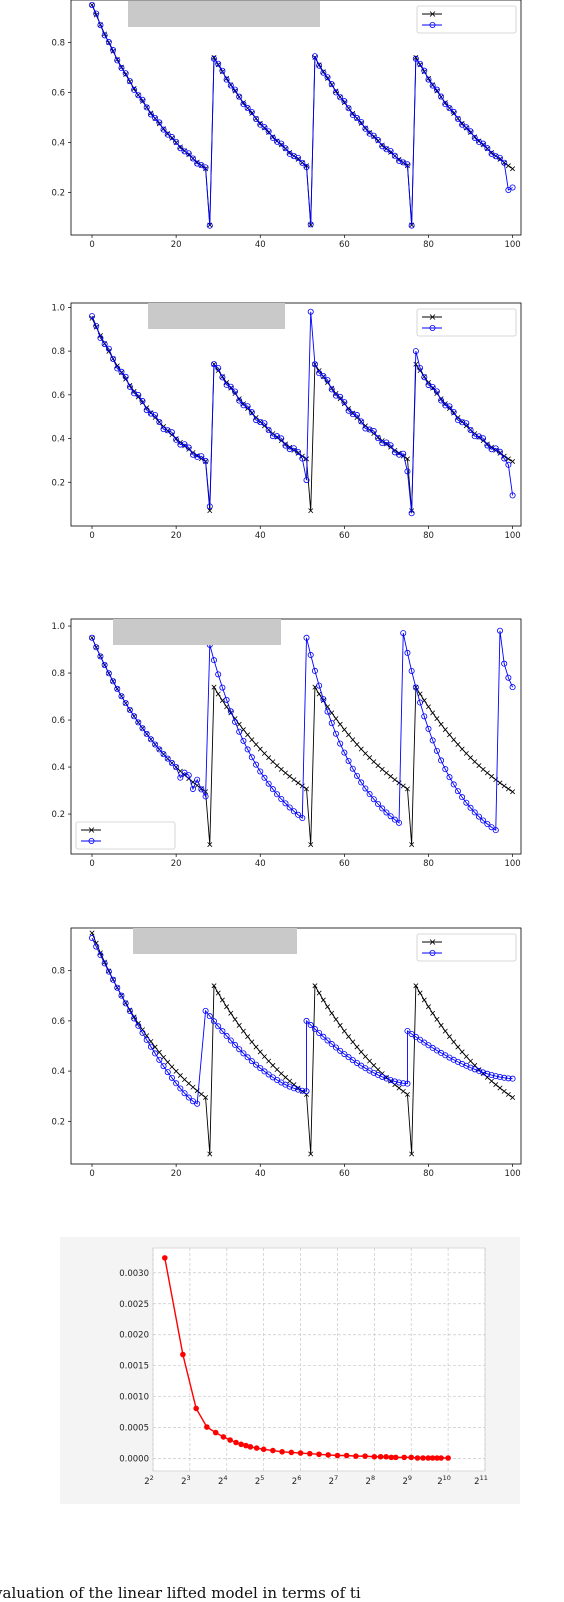  Describe the element at coordinates (373, 1478) in the screenshot. I see `x-tick-exponent: 8` at that location.